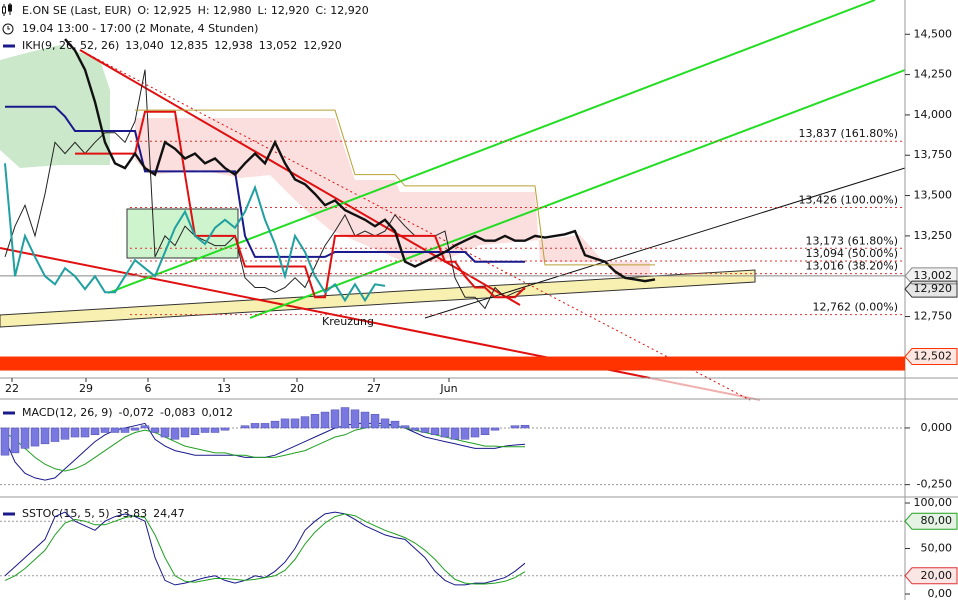 This screenshot has width=958, height=600. Describe the element at coordinates (278, 45) in the screenshot. I see `legend-value: 13,052` at that location.